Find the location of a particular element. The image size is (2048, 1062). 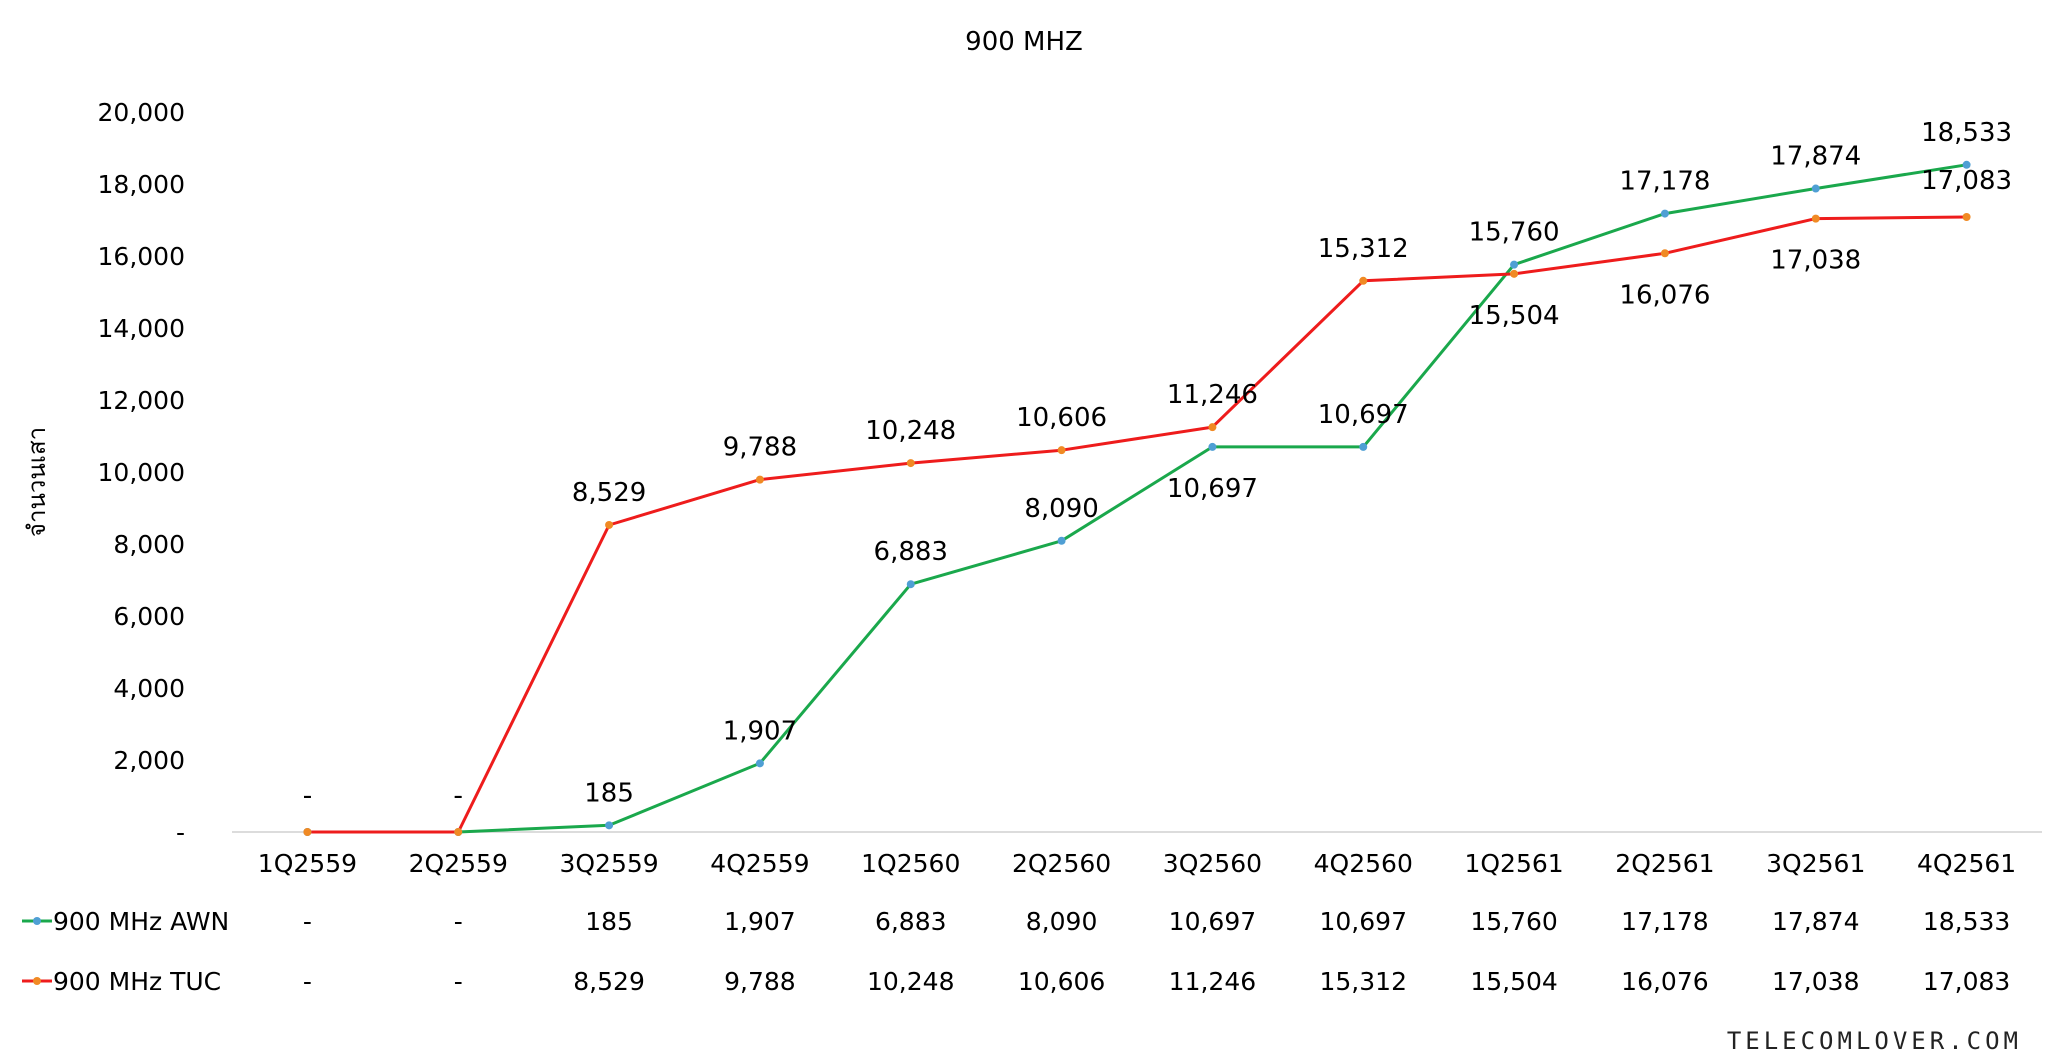

x-tick-label: 2Q2560 is located at coordinates (1061, 863).